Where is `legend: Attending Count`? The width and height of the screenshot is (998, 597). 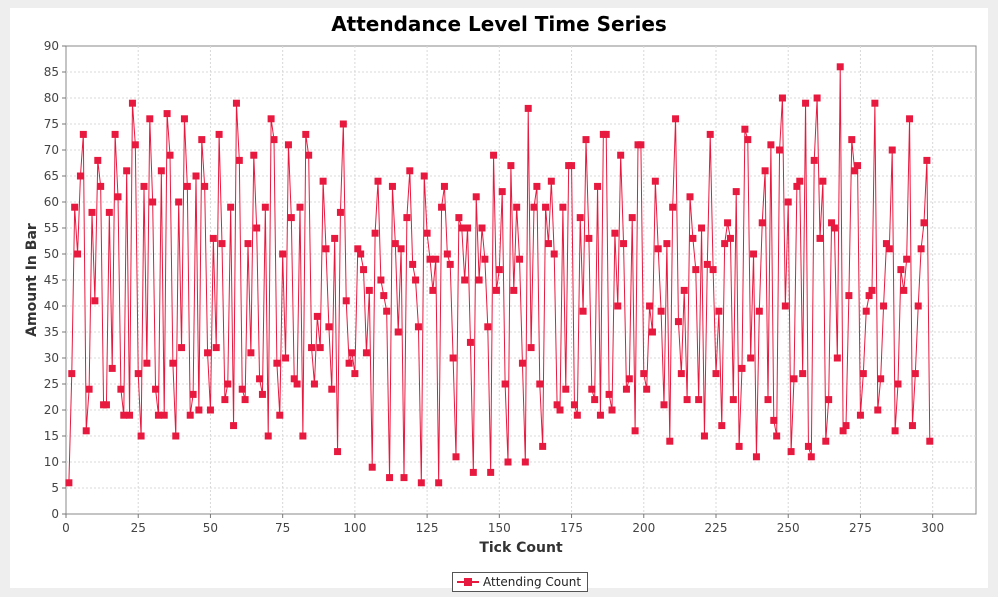
legend: Attending Count is located at coordinates (520, 582).